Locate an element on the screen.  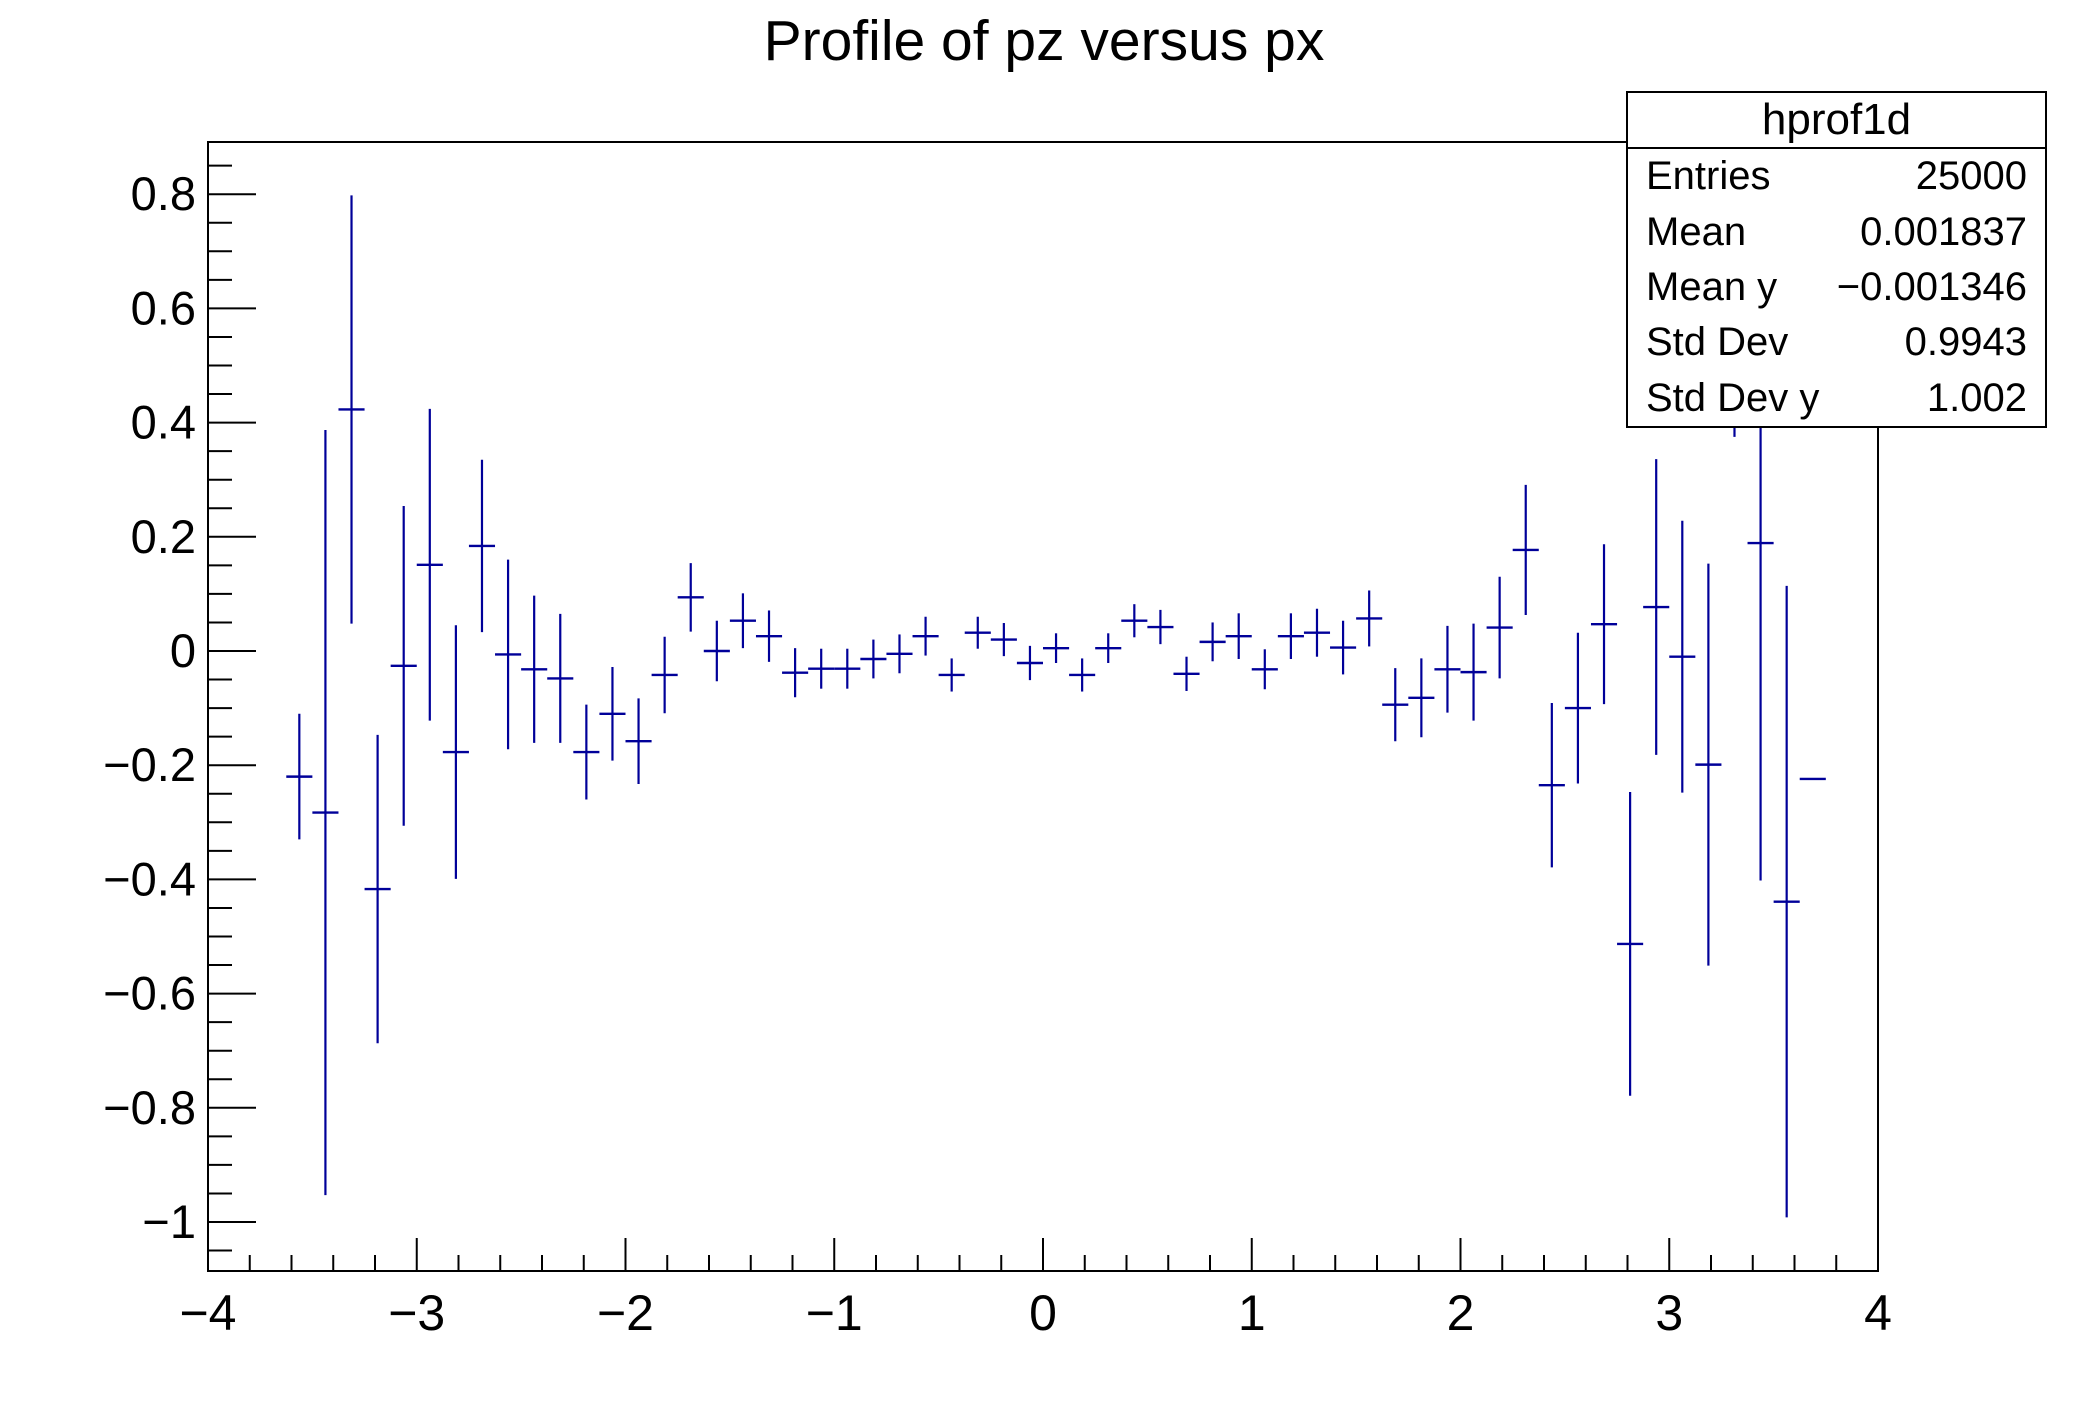
stats-value: 0.001837 is located at coordinates (1943, 231).